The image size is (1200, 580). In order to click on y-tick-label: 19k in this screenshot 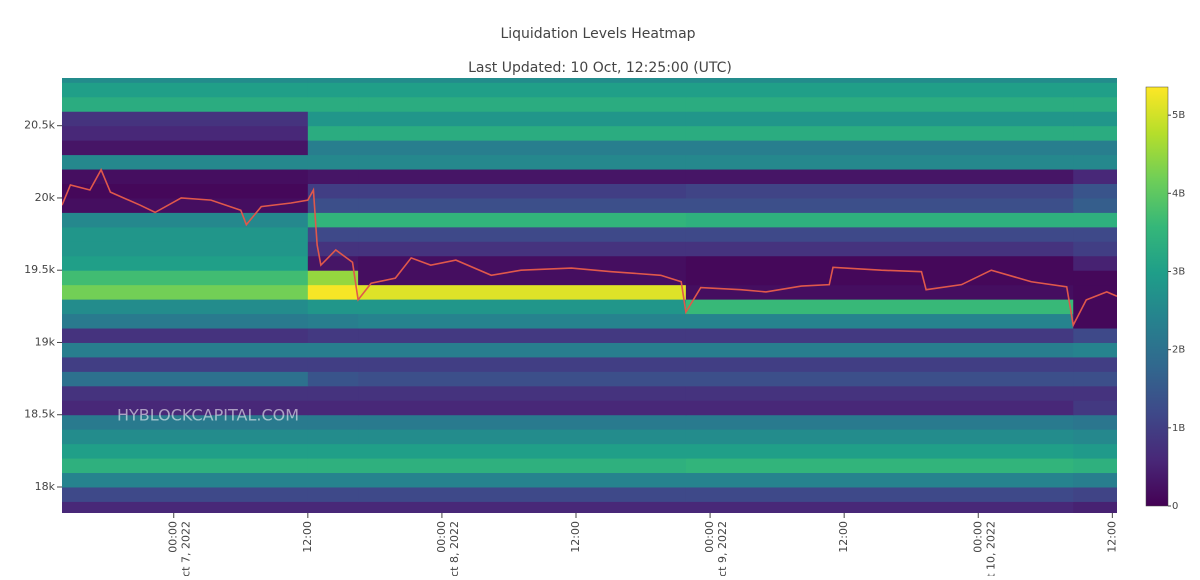, I will do `click(45, 341)`.